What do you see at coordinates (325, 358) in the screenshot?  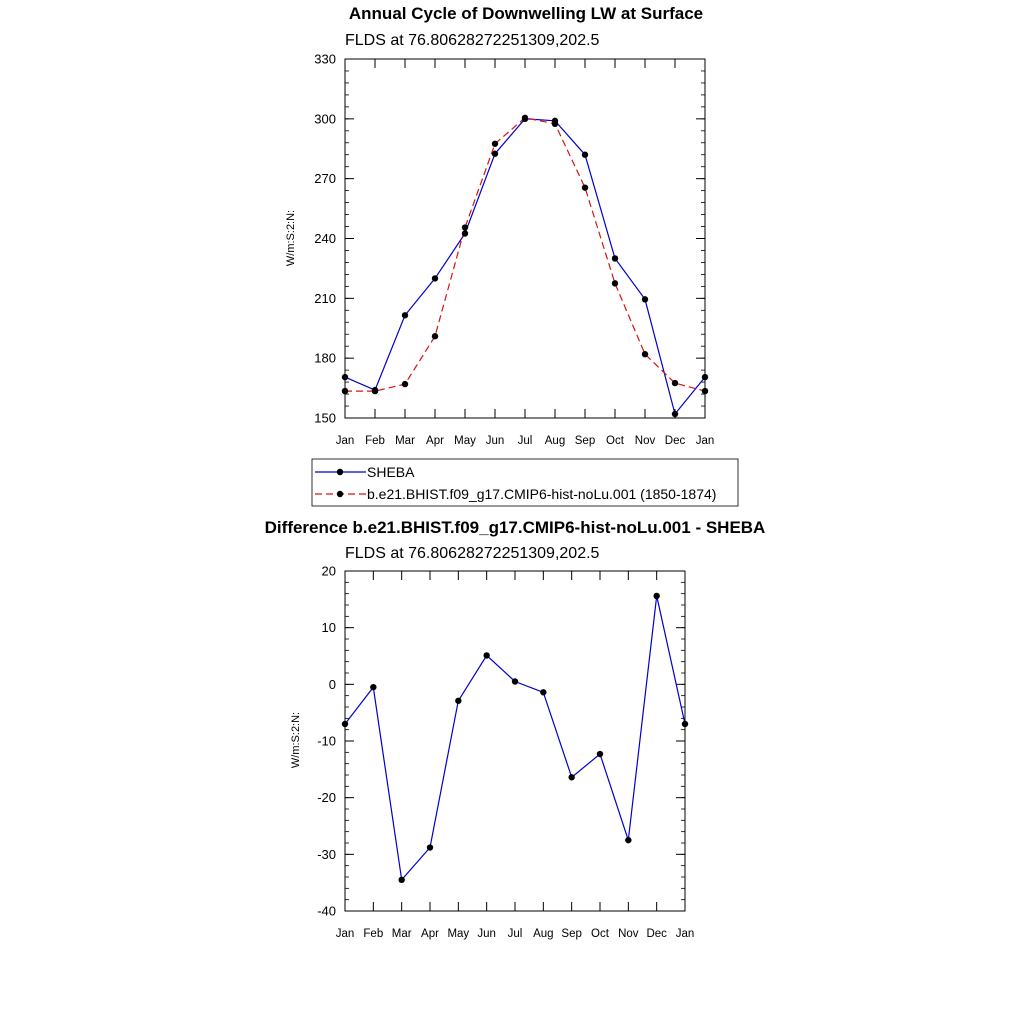 I see `y-tick-label: 180` at bounding box center [325, 358].